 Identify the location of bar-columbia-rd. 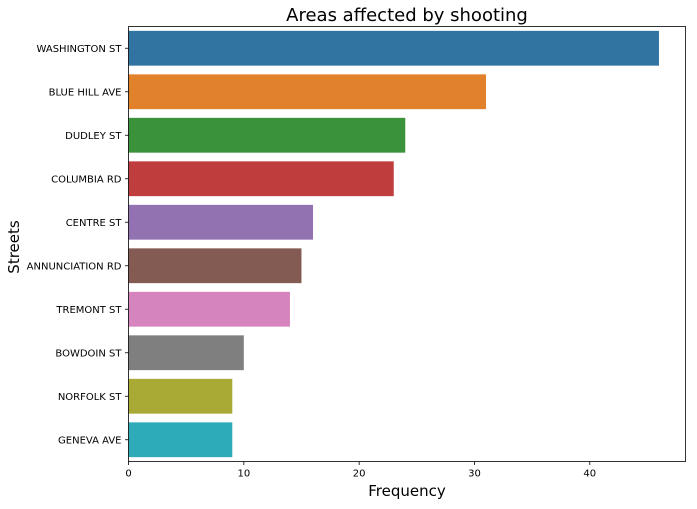
(261, 179).